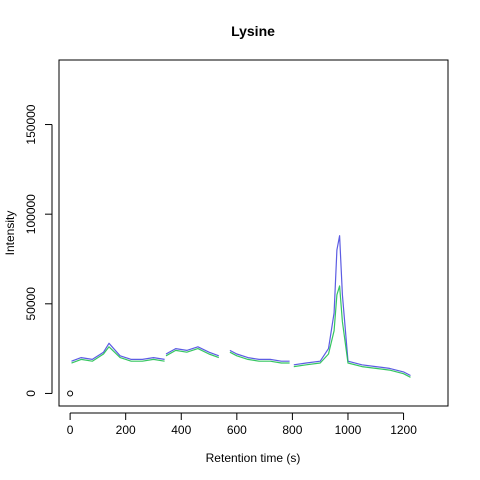 The image size is (480, 480). I want to click on y-tick-label-50000: 50000, so click(31, 304).